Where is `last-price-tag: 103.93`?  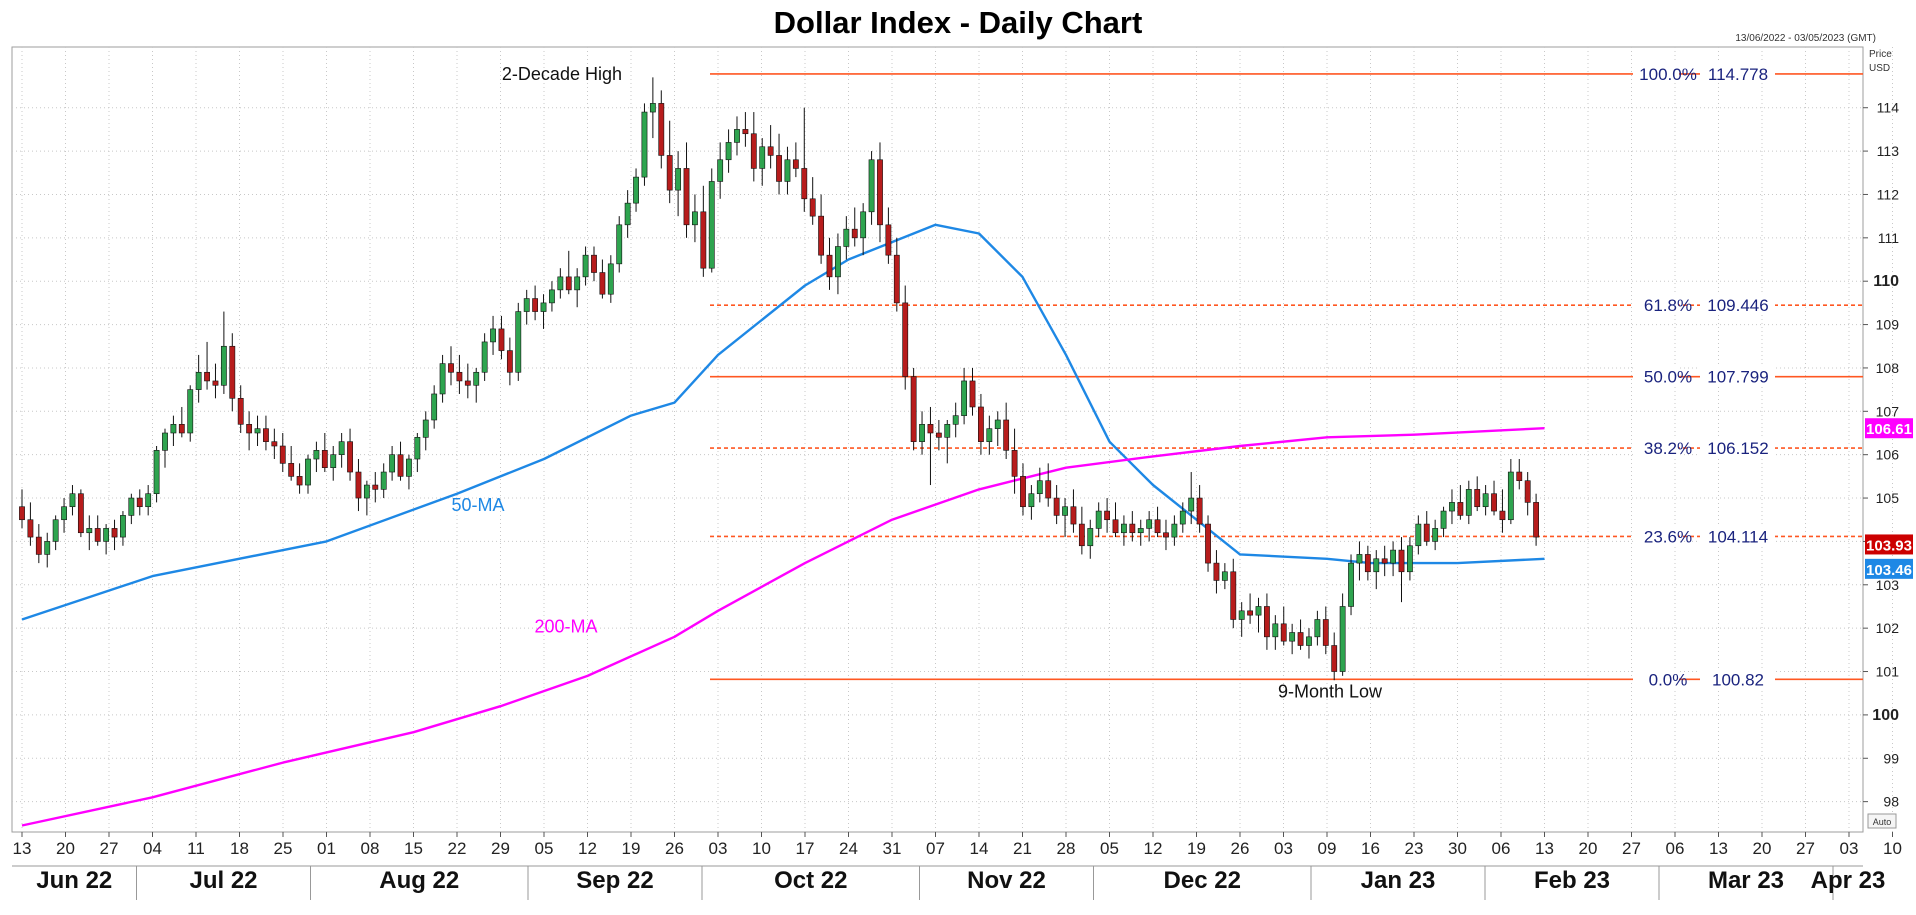
last-price-tag: 103.93 is located at coordinates (1889, 545).